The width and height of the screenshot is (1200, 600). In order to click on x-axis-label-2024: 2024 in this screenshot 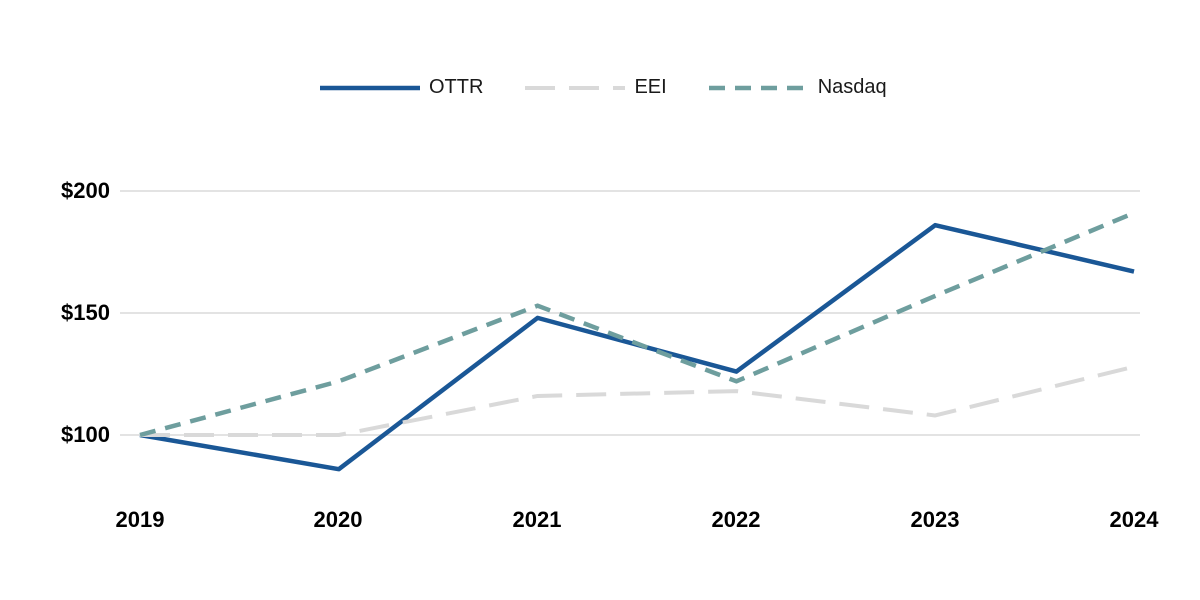, I will do `click(1134, 519)`.